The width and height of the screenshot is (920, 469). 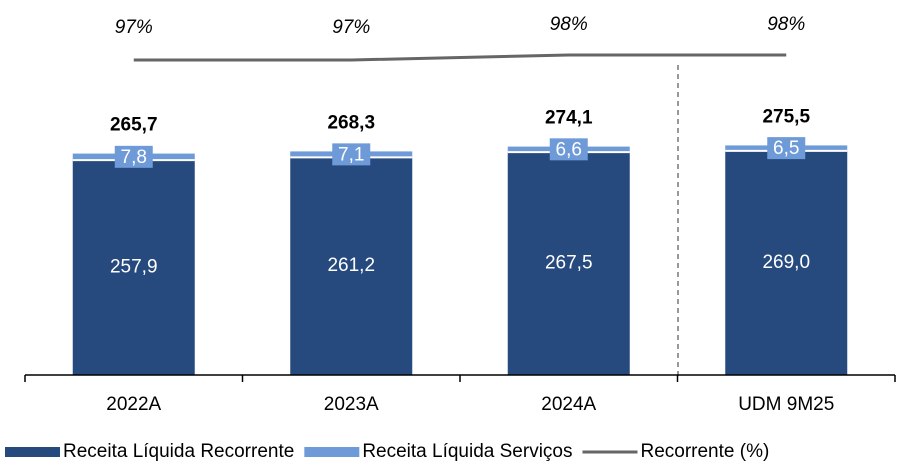 I want to click on value-label: 7,1, so click(x=351, y=154).